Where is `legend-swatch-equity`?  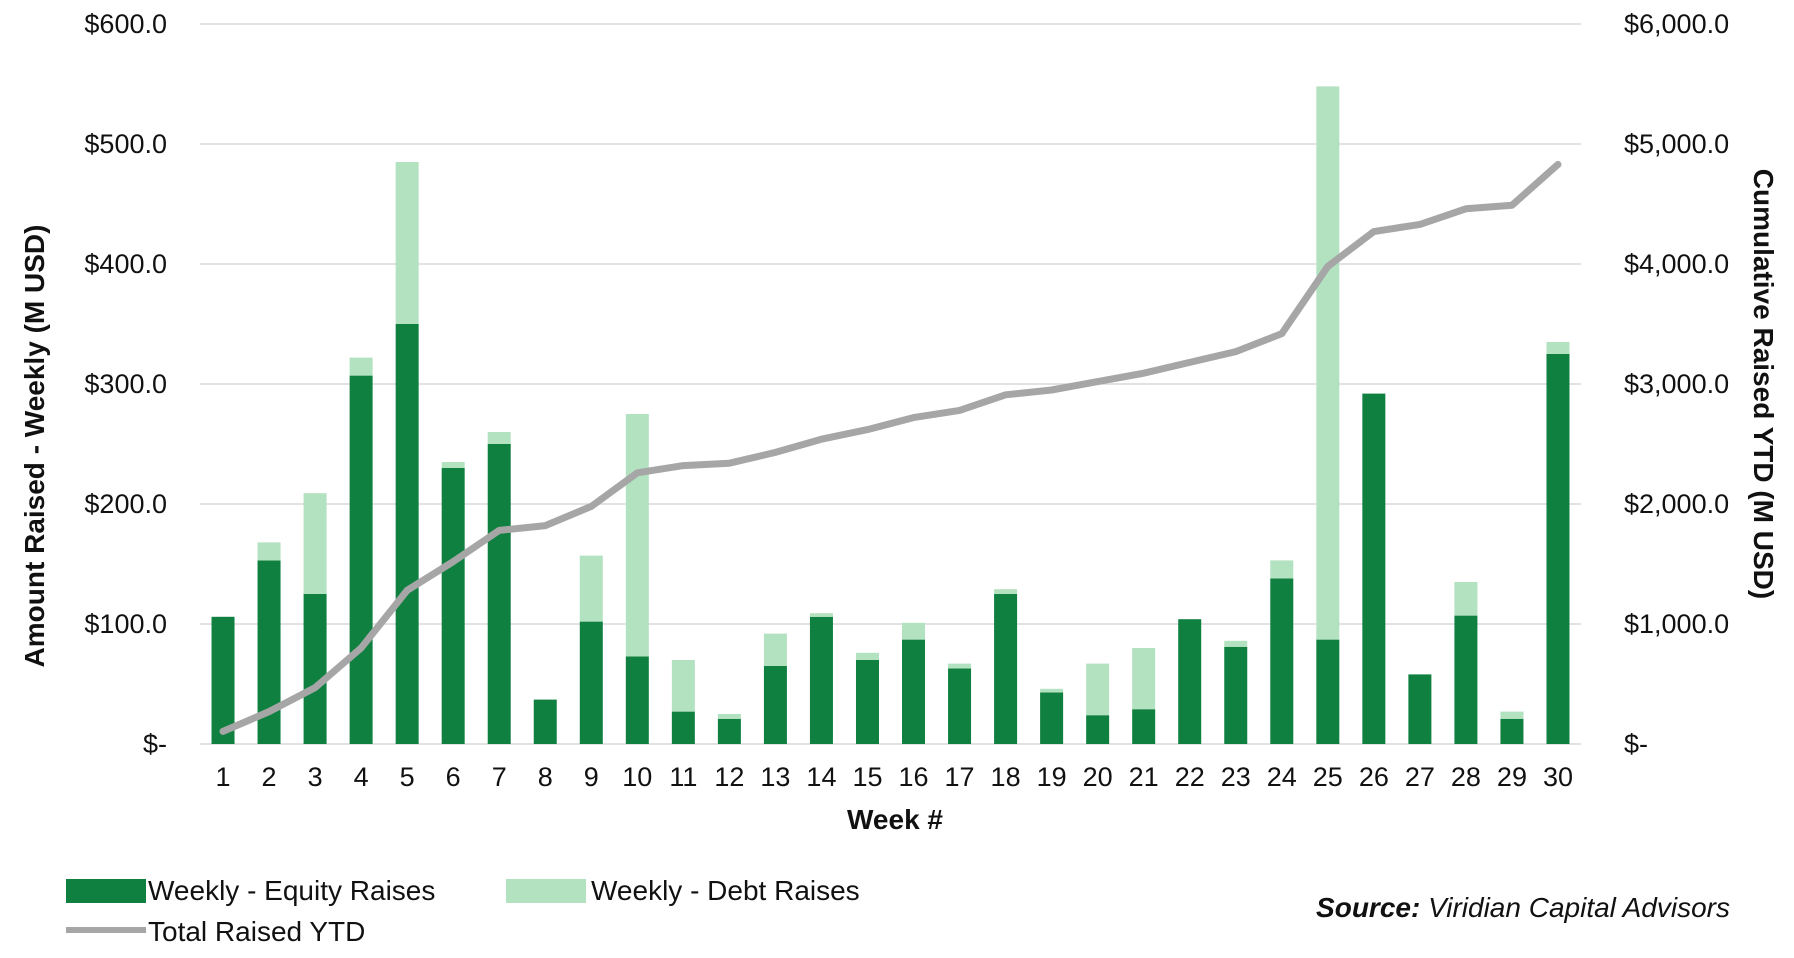 legend-swatch-equity is located at coordinates (106, 891).